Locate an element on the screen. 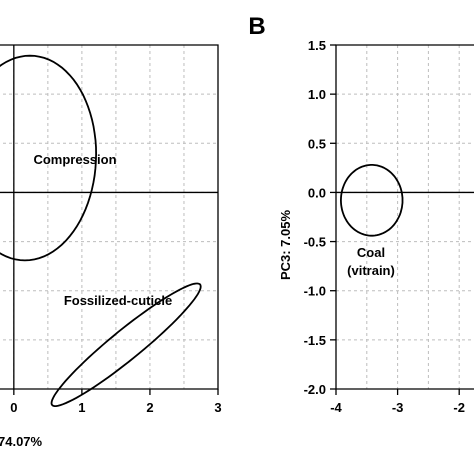 This screenshot has width=474, height=474. panel-a-x-axis-label: 74.07% is located at coordinates (21, 441).